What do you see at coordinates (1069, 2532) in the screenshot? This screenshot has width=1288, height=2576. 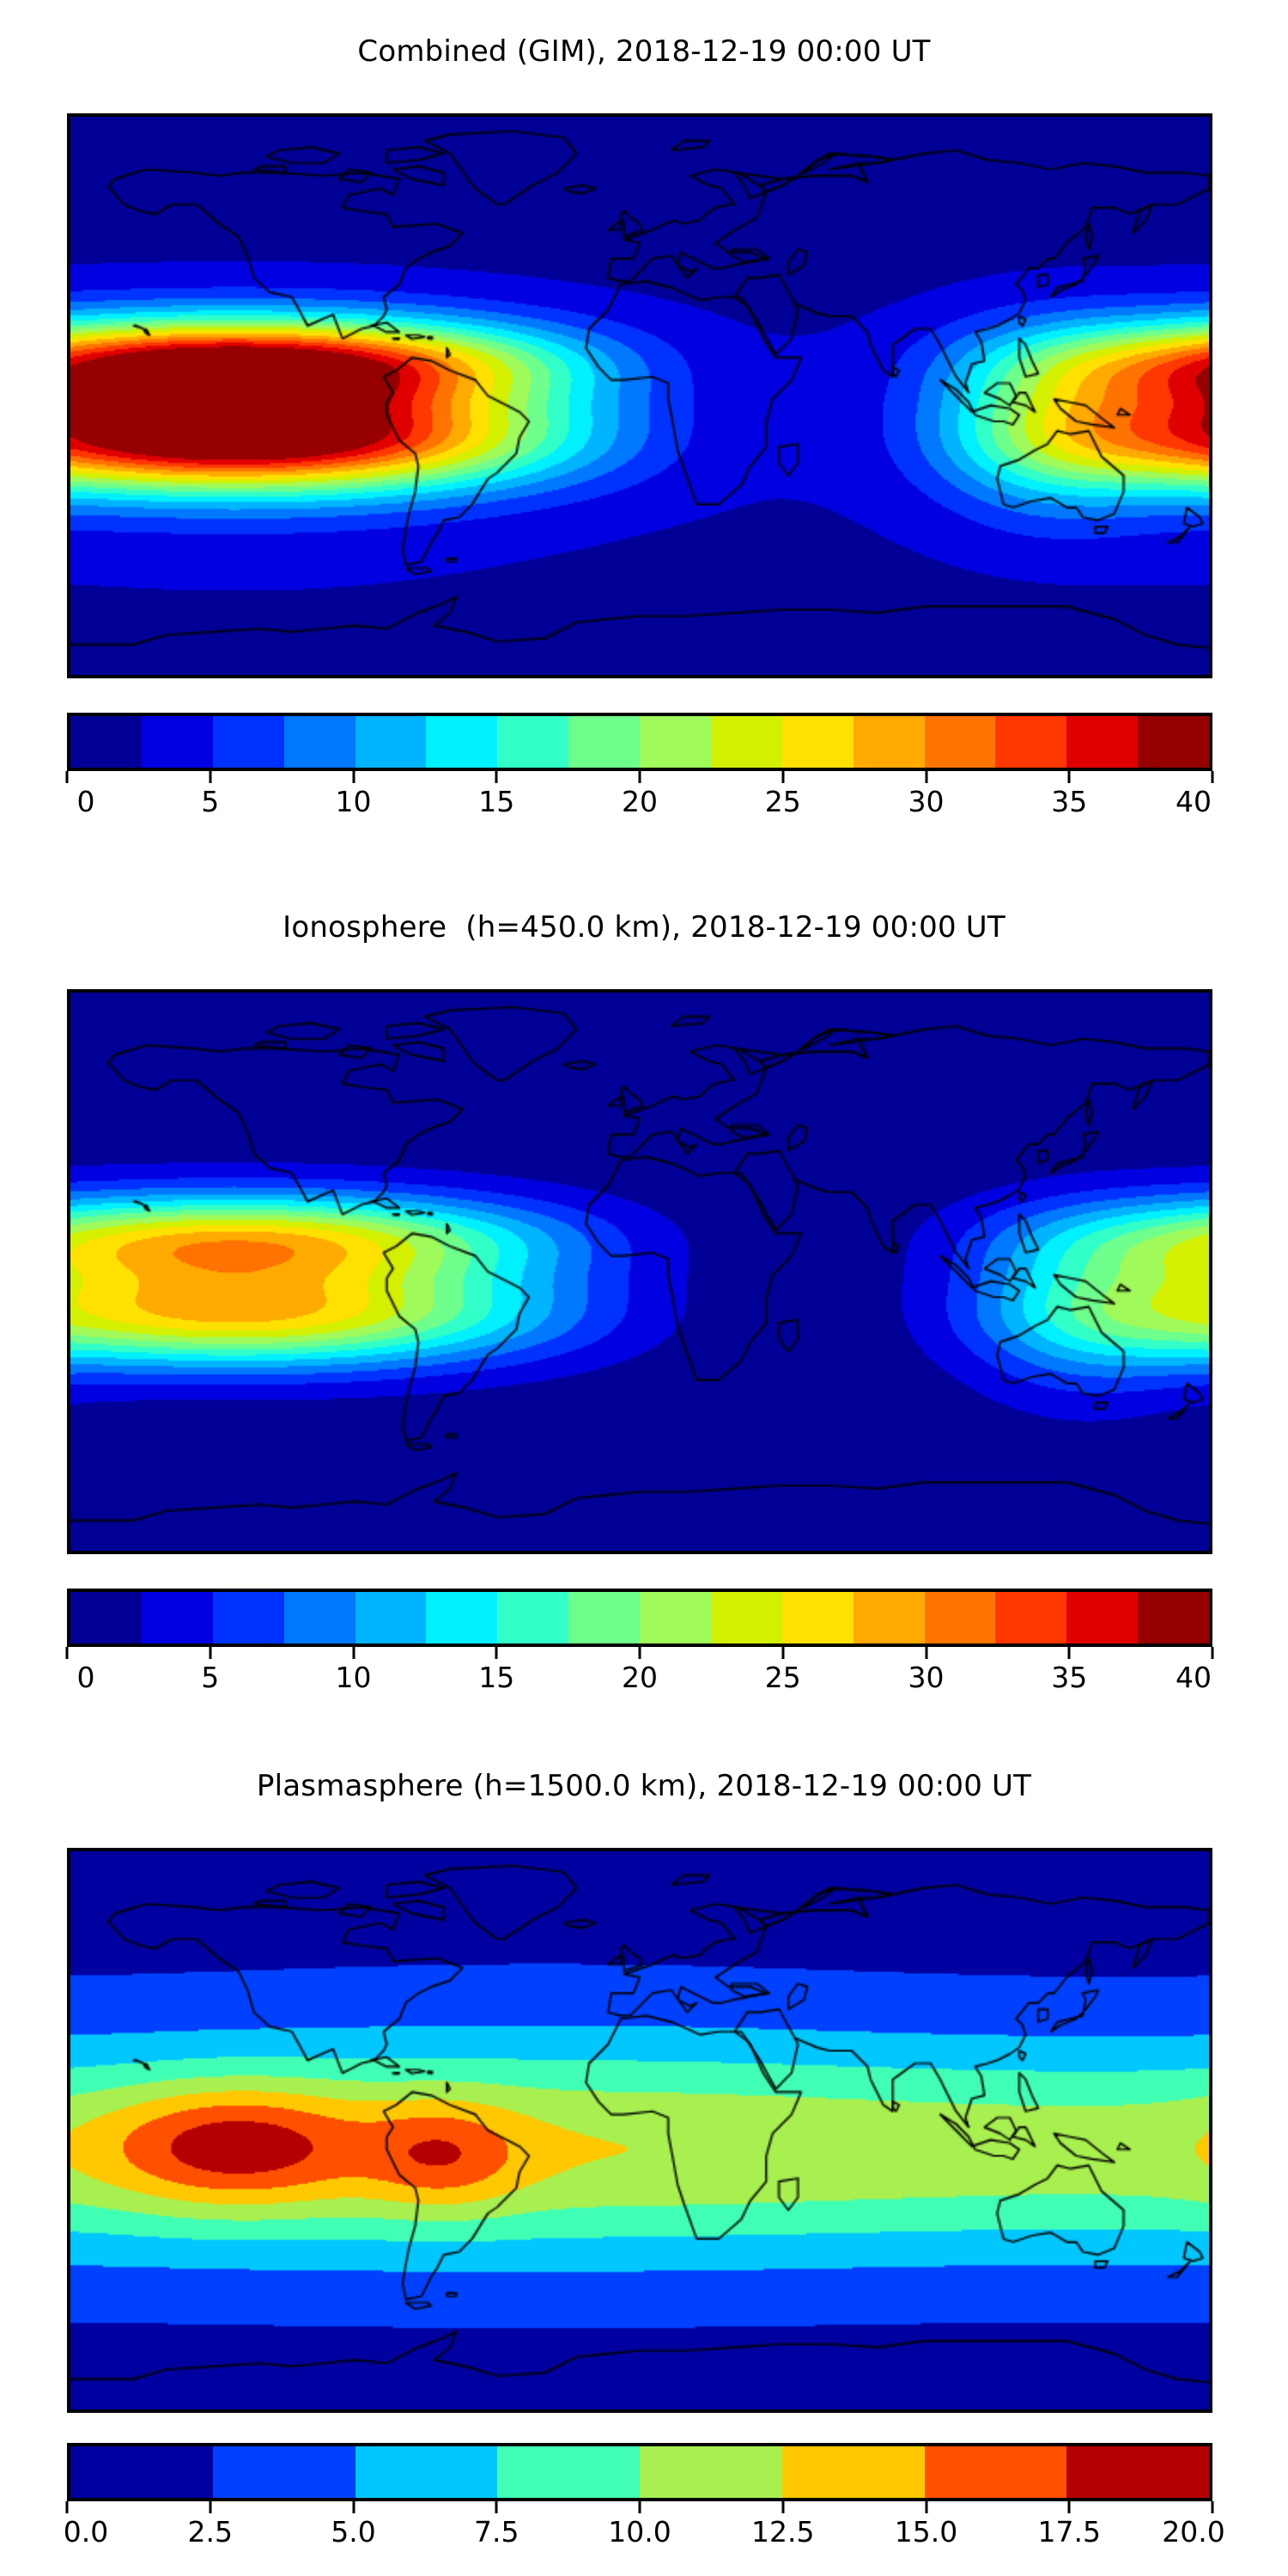 I see `colorbar-tick-label: 17.5` at bounding box center [1069, 2532].